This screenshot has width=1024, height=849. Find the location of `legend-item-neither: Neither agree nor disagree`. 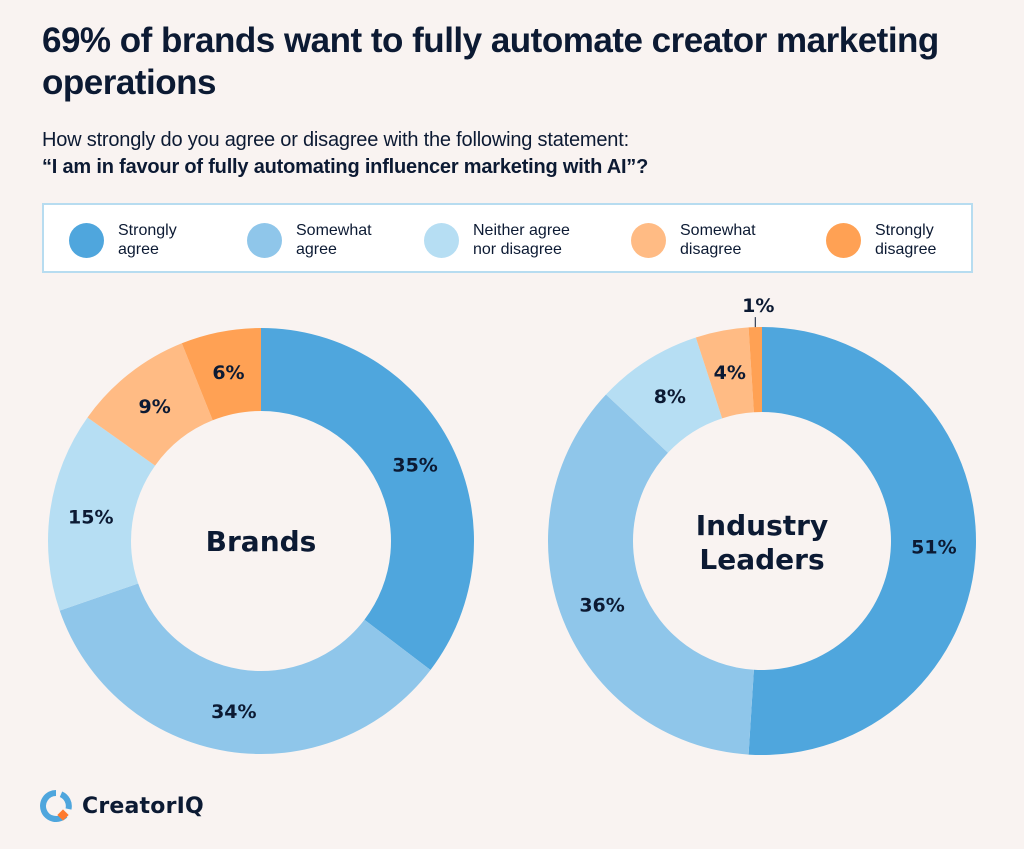

legend-item-neither: Neither agree nor disagree is located at coordinates (497, 240).